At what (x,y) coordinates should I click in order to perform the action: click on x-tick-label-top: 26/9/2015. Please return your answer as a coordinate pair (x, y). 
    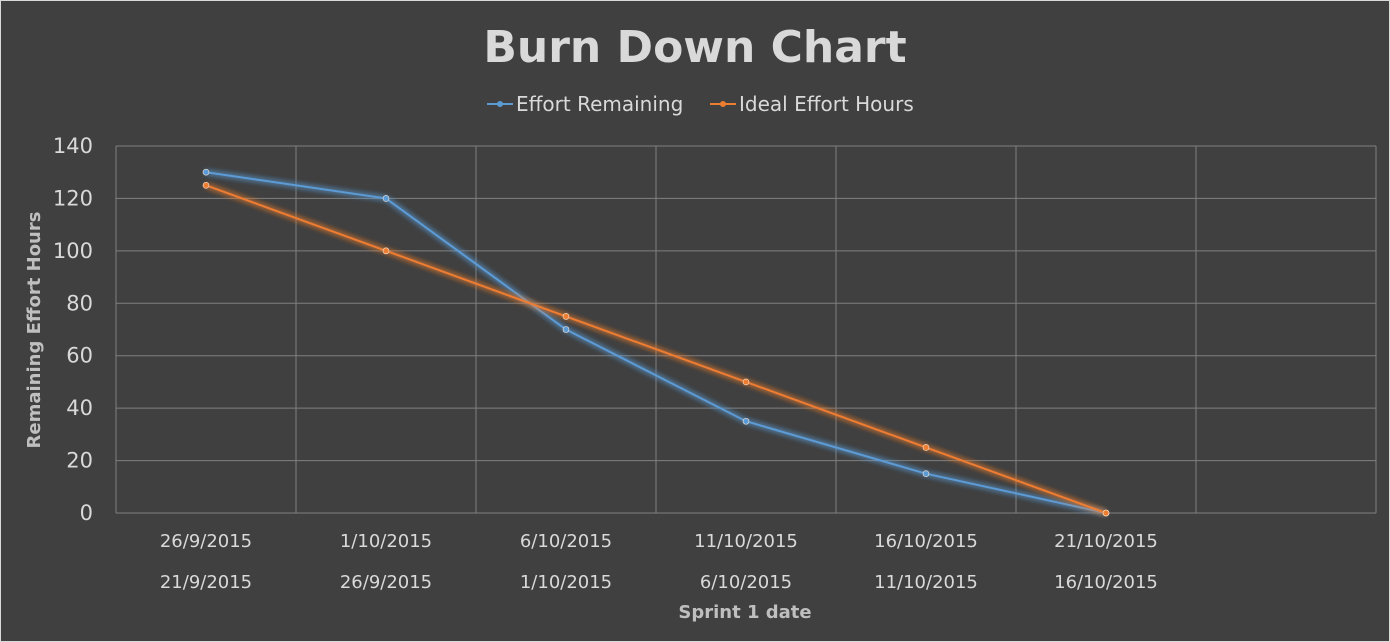
    Looking at the image, I should click on (206, 541).